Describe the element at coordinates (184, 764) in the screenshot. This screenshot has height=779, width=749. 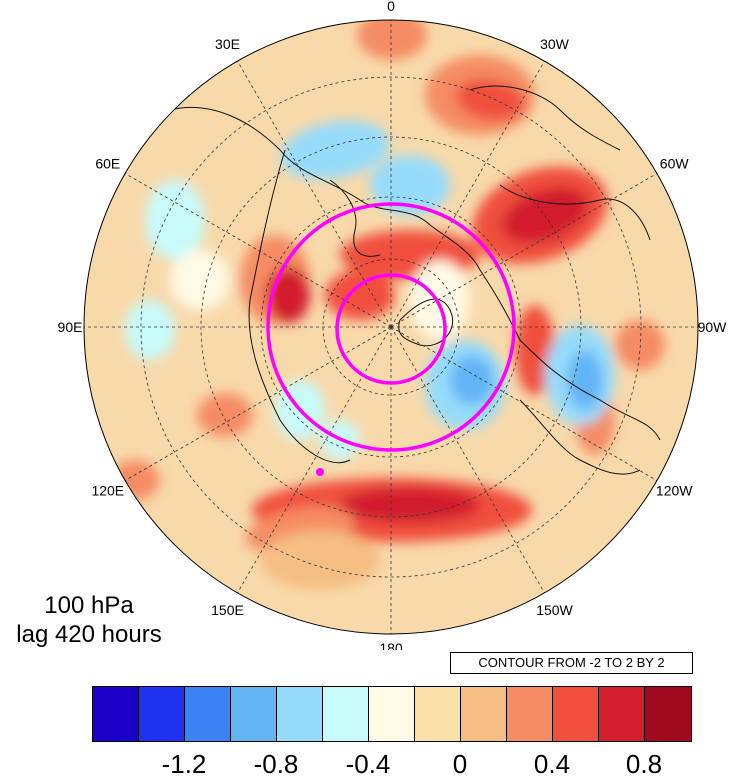
I see `colorbar-tick-label: -1.2` at that location.